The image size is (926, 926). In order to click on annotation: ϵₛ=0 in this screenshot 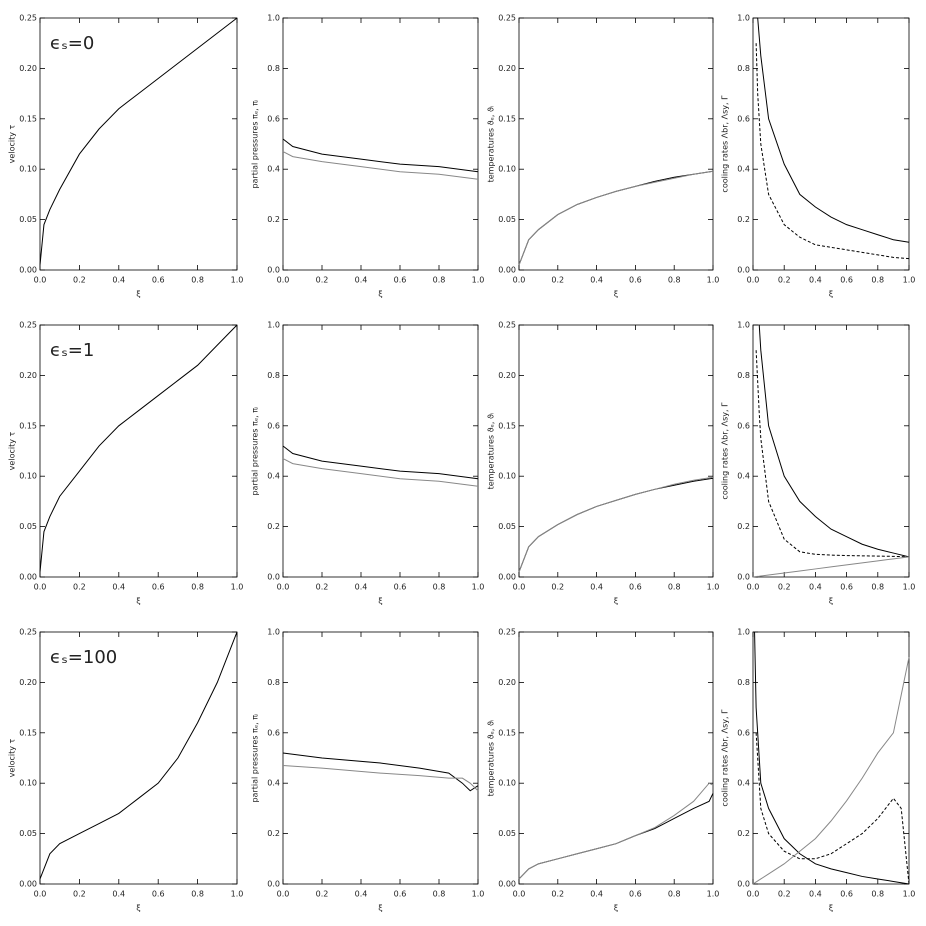, I will do `click(72, 43)`.